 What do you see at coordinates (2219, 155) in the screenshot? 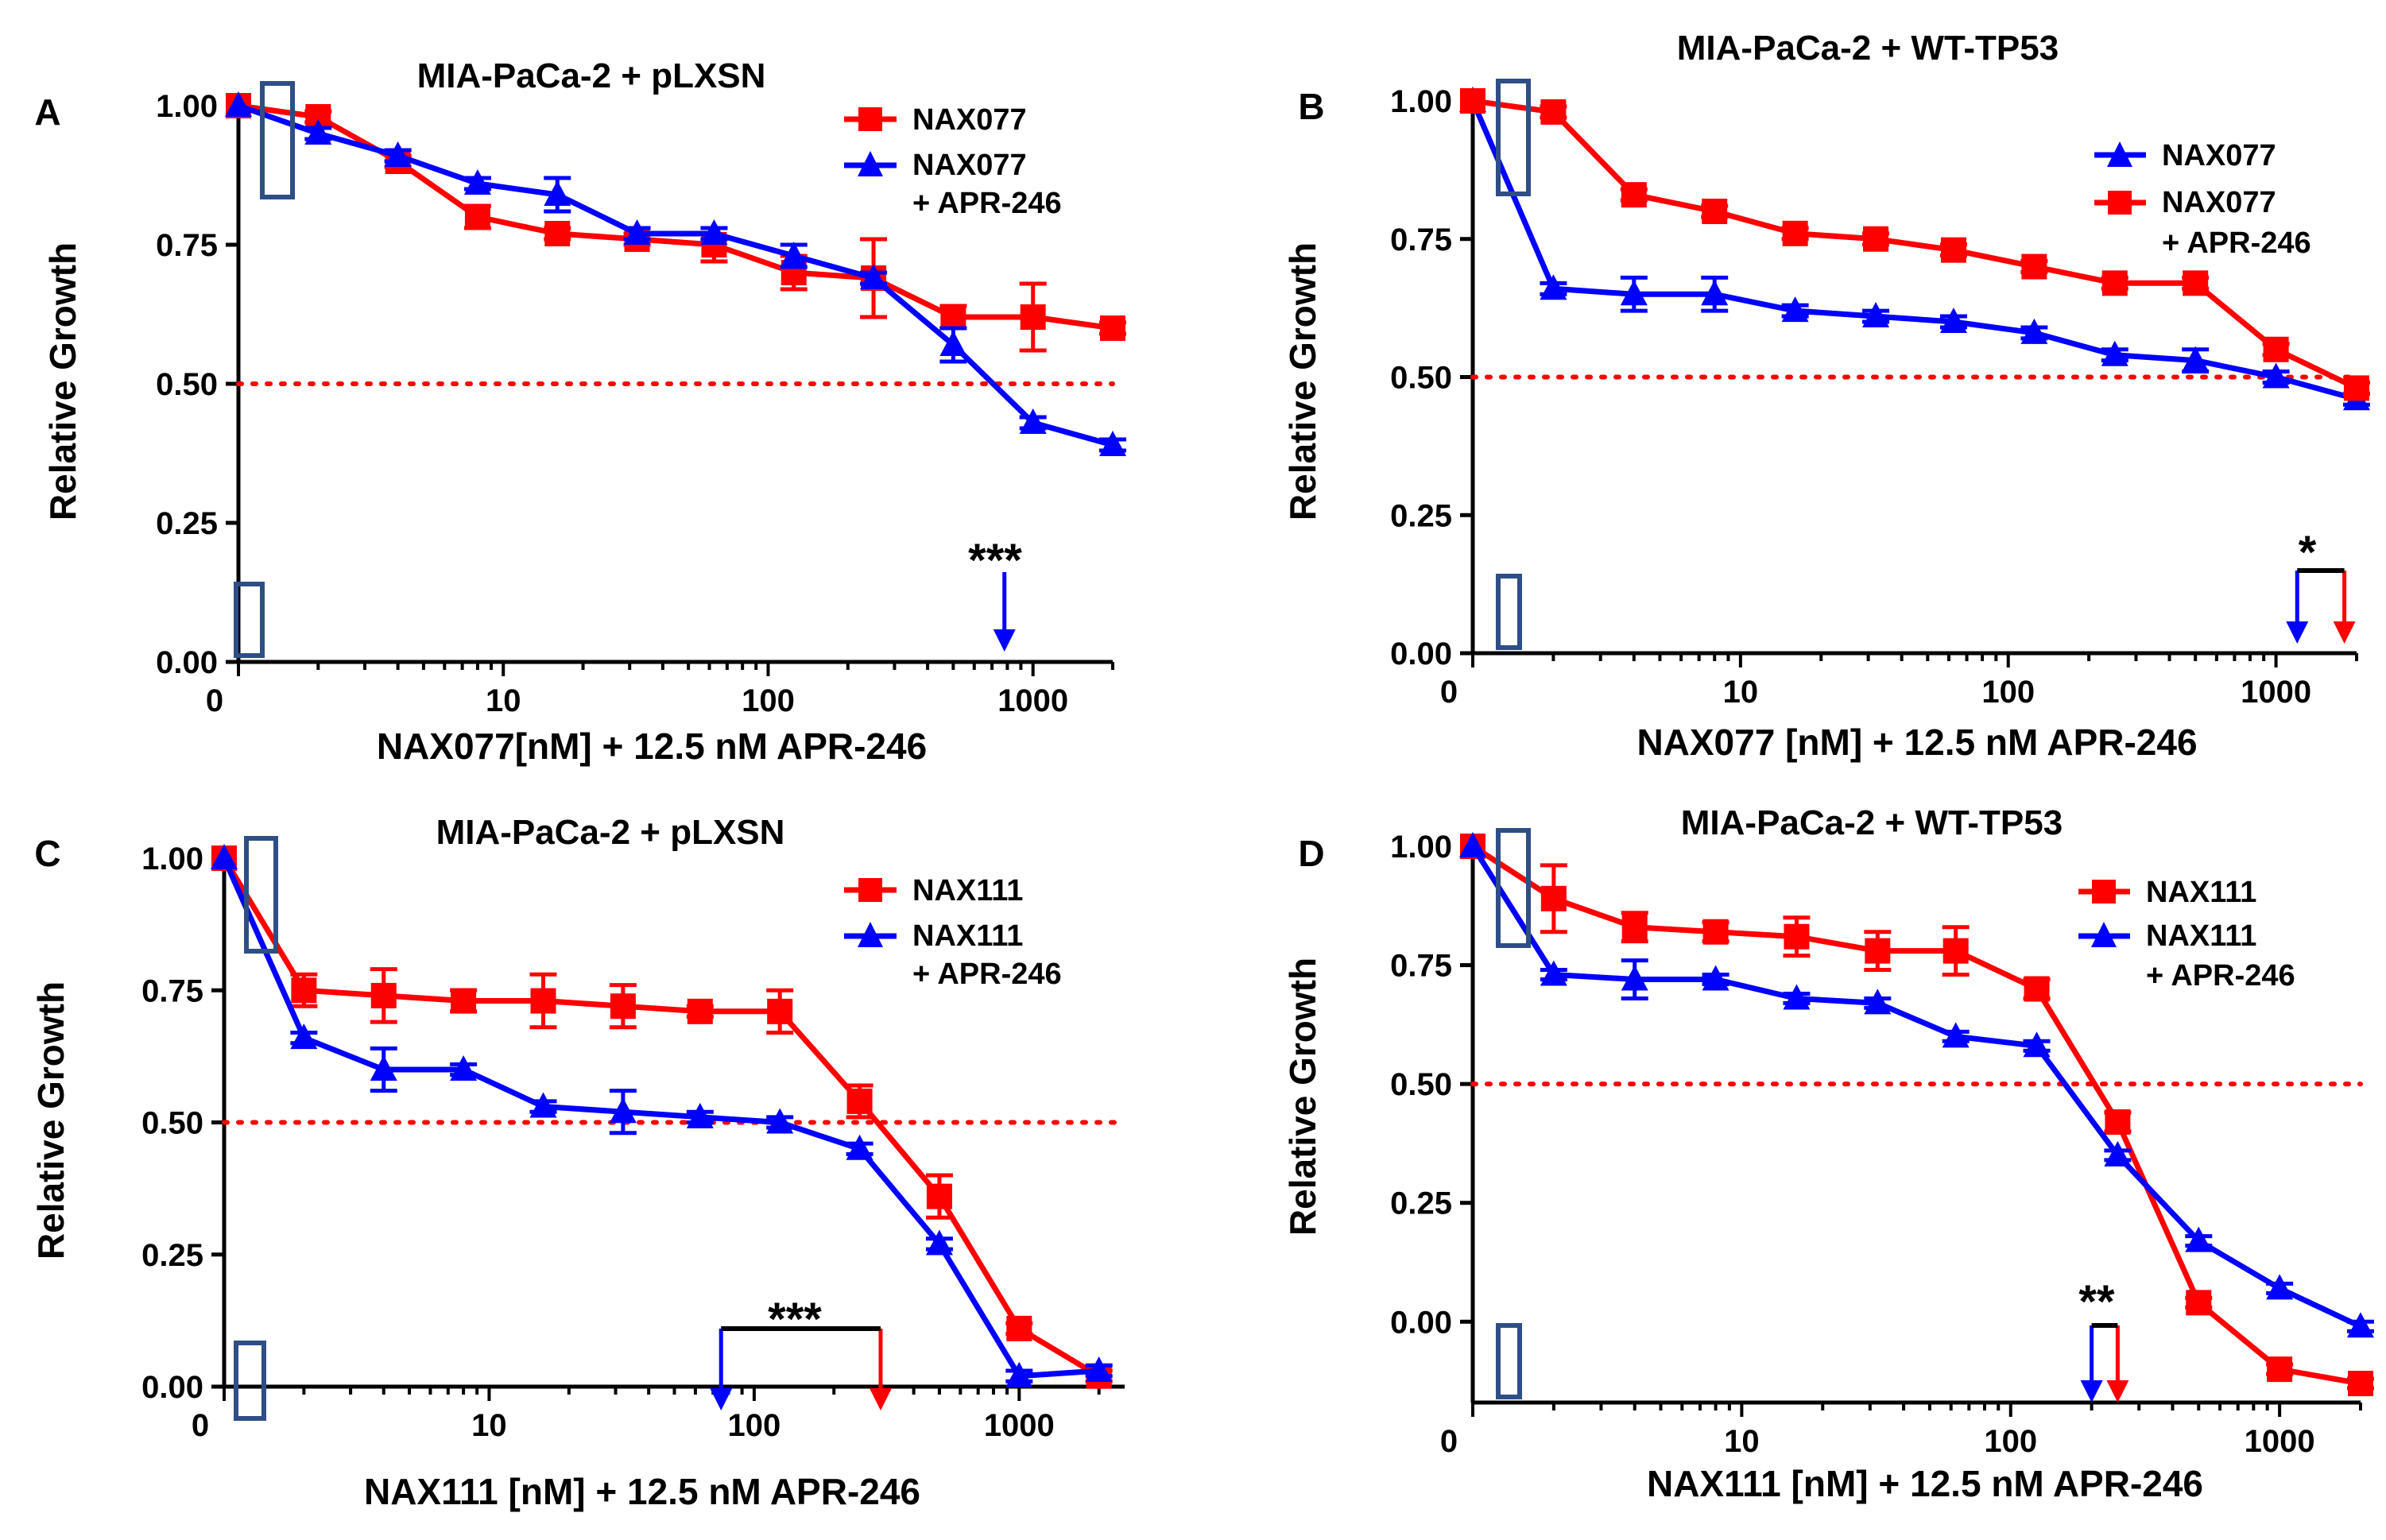
I see `legend-entry-1: NAX077` at bounding box center [2219, 155].